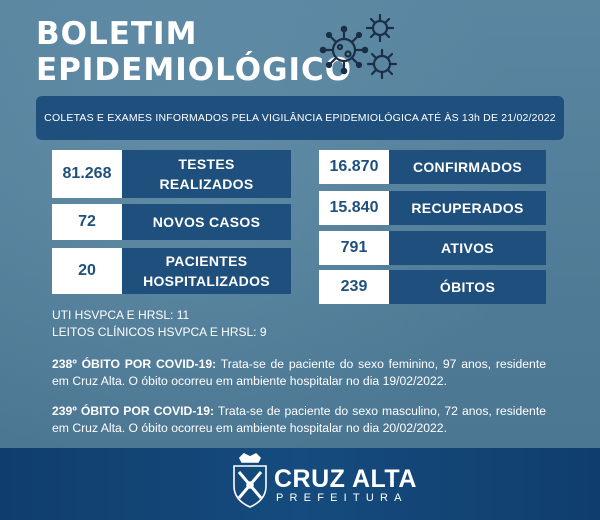  Describe the element at coordinates (121, 315) in the screenshot. I see `uti-line-1: UTI HSVPCA E HRSL: 11` at that location.